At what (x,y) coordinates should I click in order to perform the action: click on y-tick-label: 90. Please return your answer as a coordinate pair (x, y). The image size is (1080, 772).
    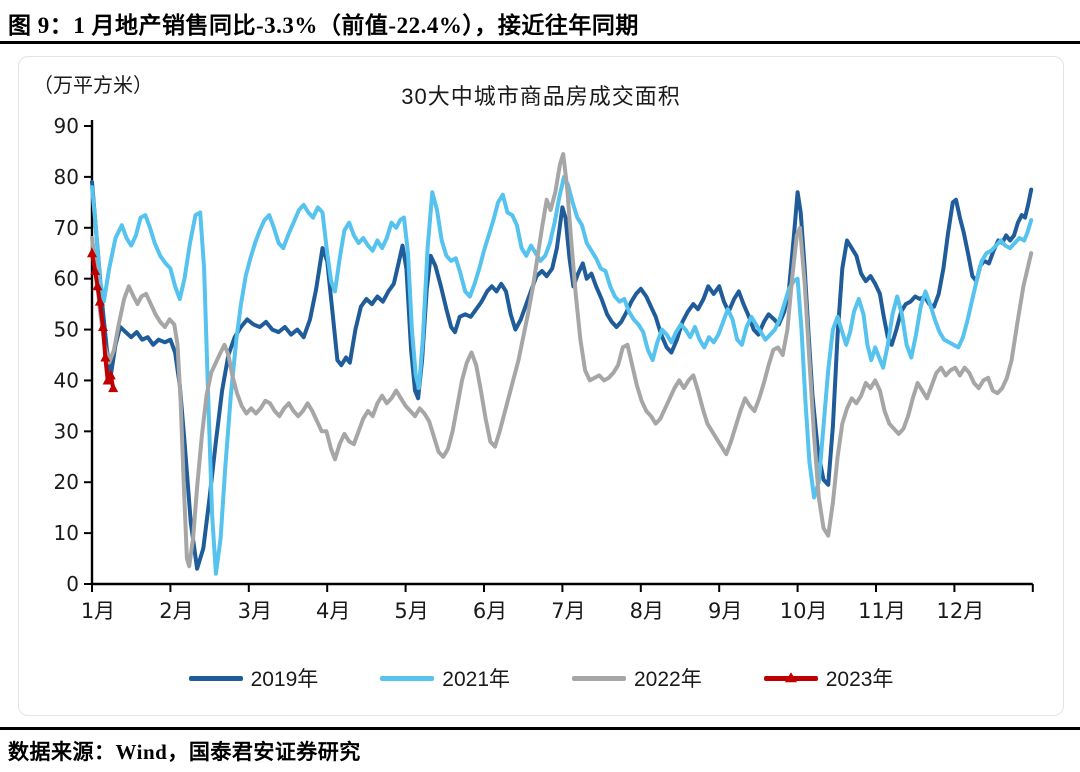
    Looking at the image, I should click on (66, 126).